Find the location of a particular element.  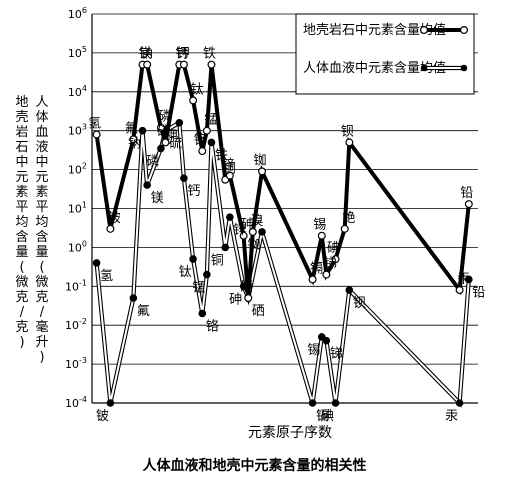

crust-point-label: 锡 is located at coordinates (319, 225).